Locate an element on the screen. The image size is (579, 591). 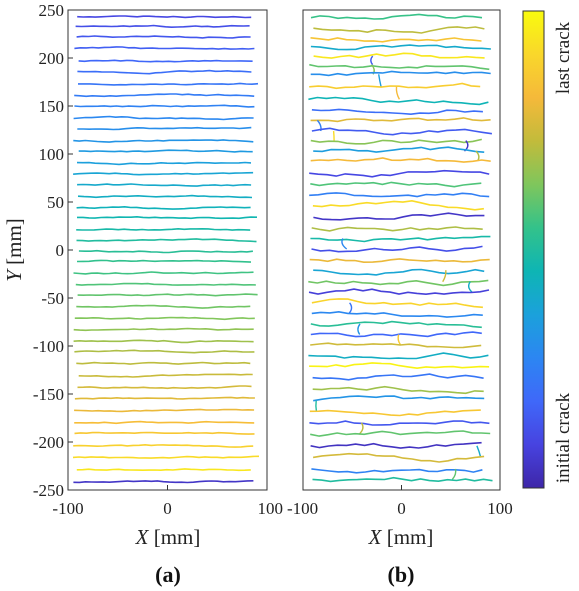
panel-a-label: (a) is located at coordinates (168, 574).